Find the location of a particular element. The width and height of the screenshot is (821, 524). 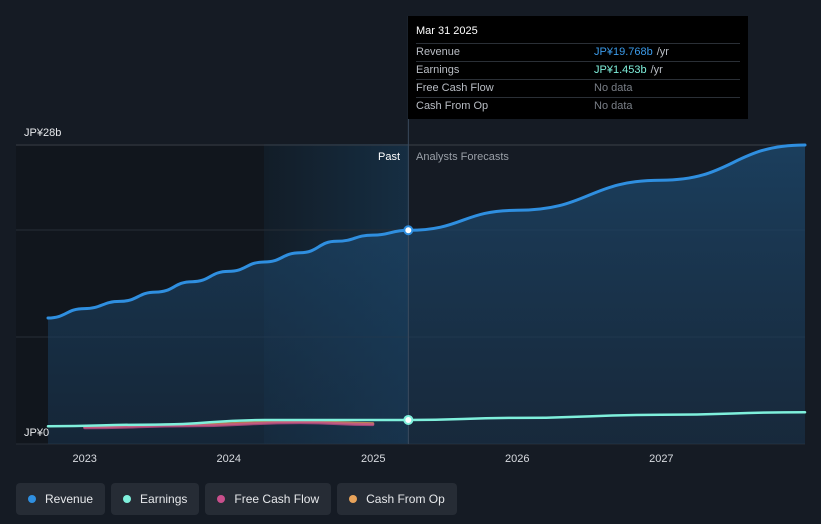

x-axis-ticks: 2023 2024 2025 2026 2027 is located at coordinates (372, 459).